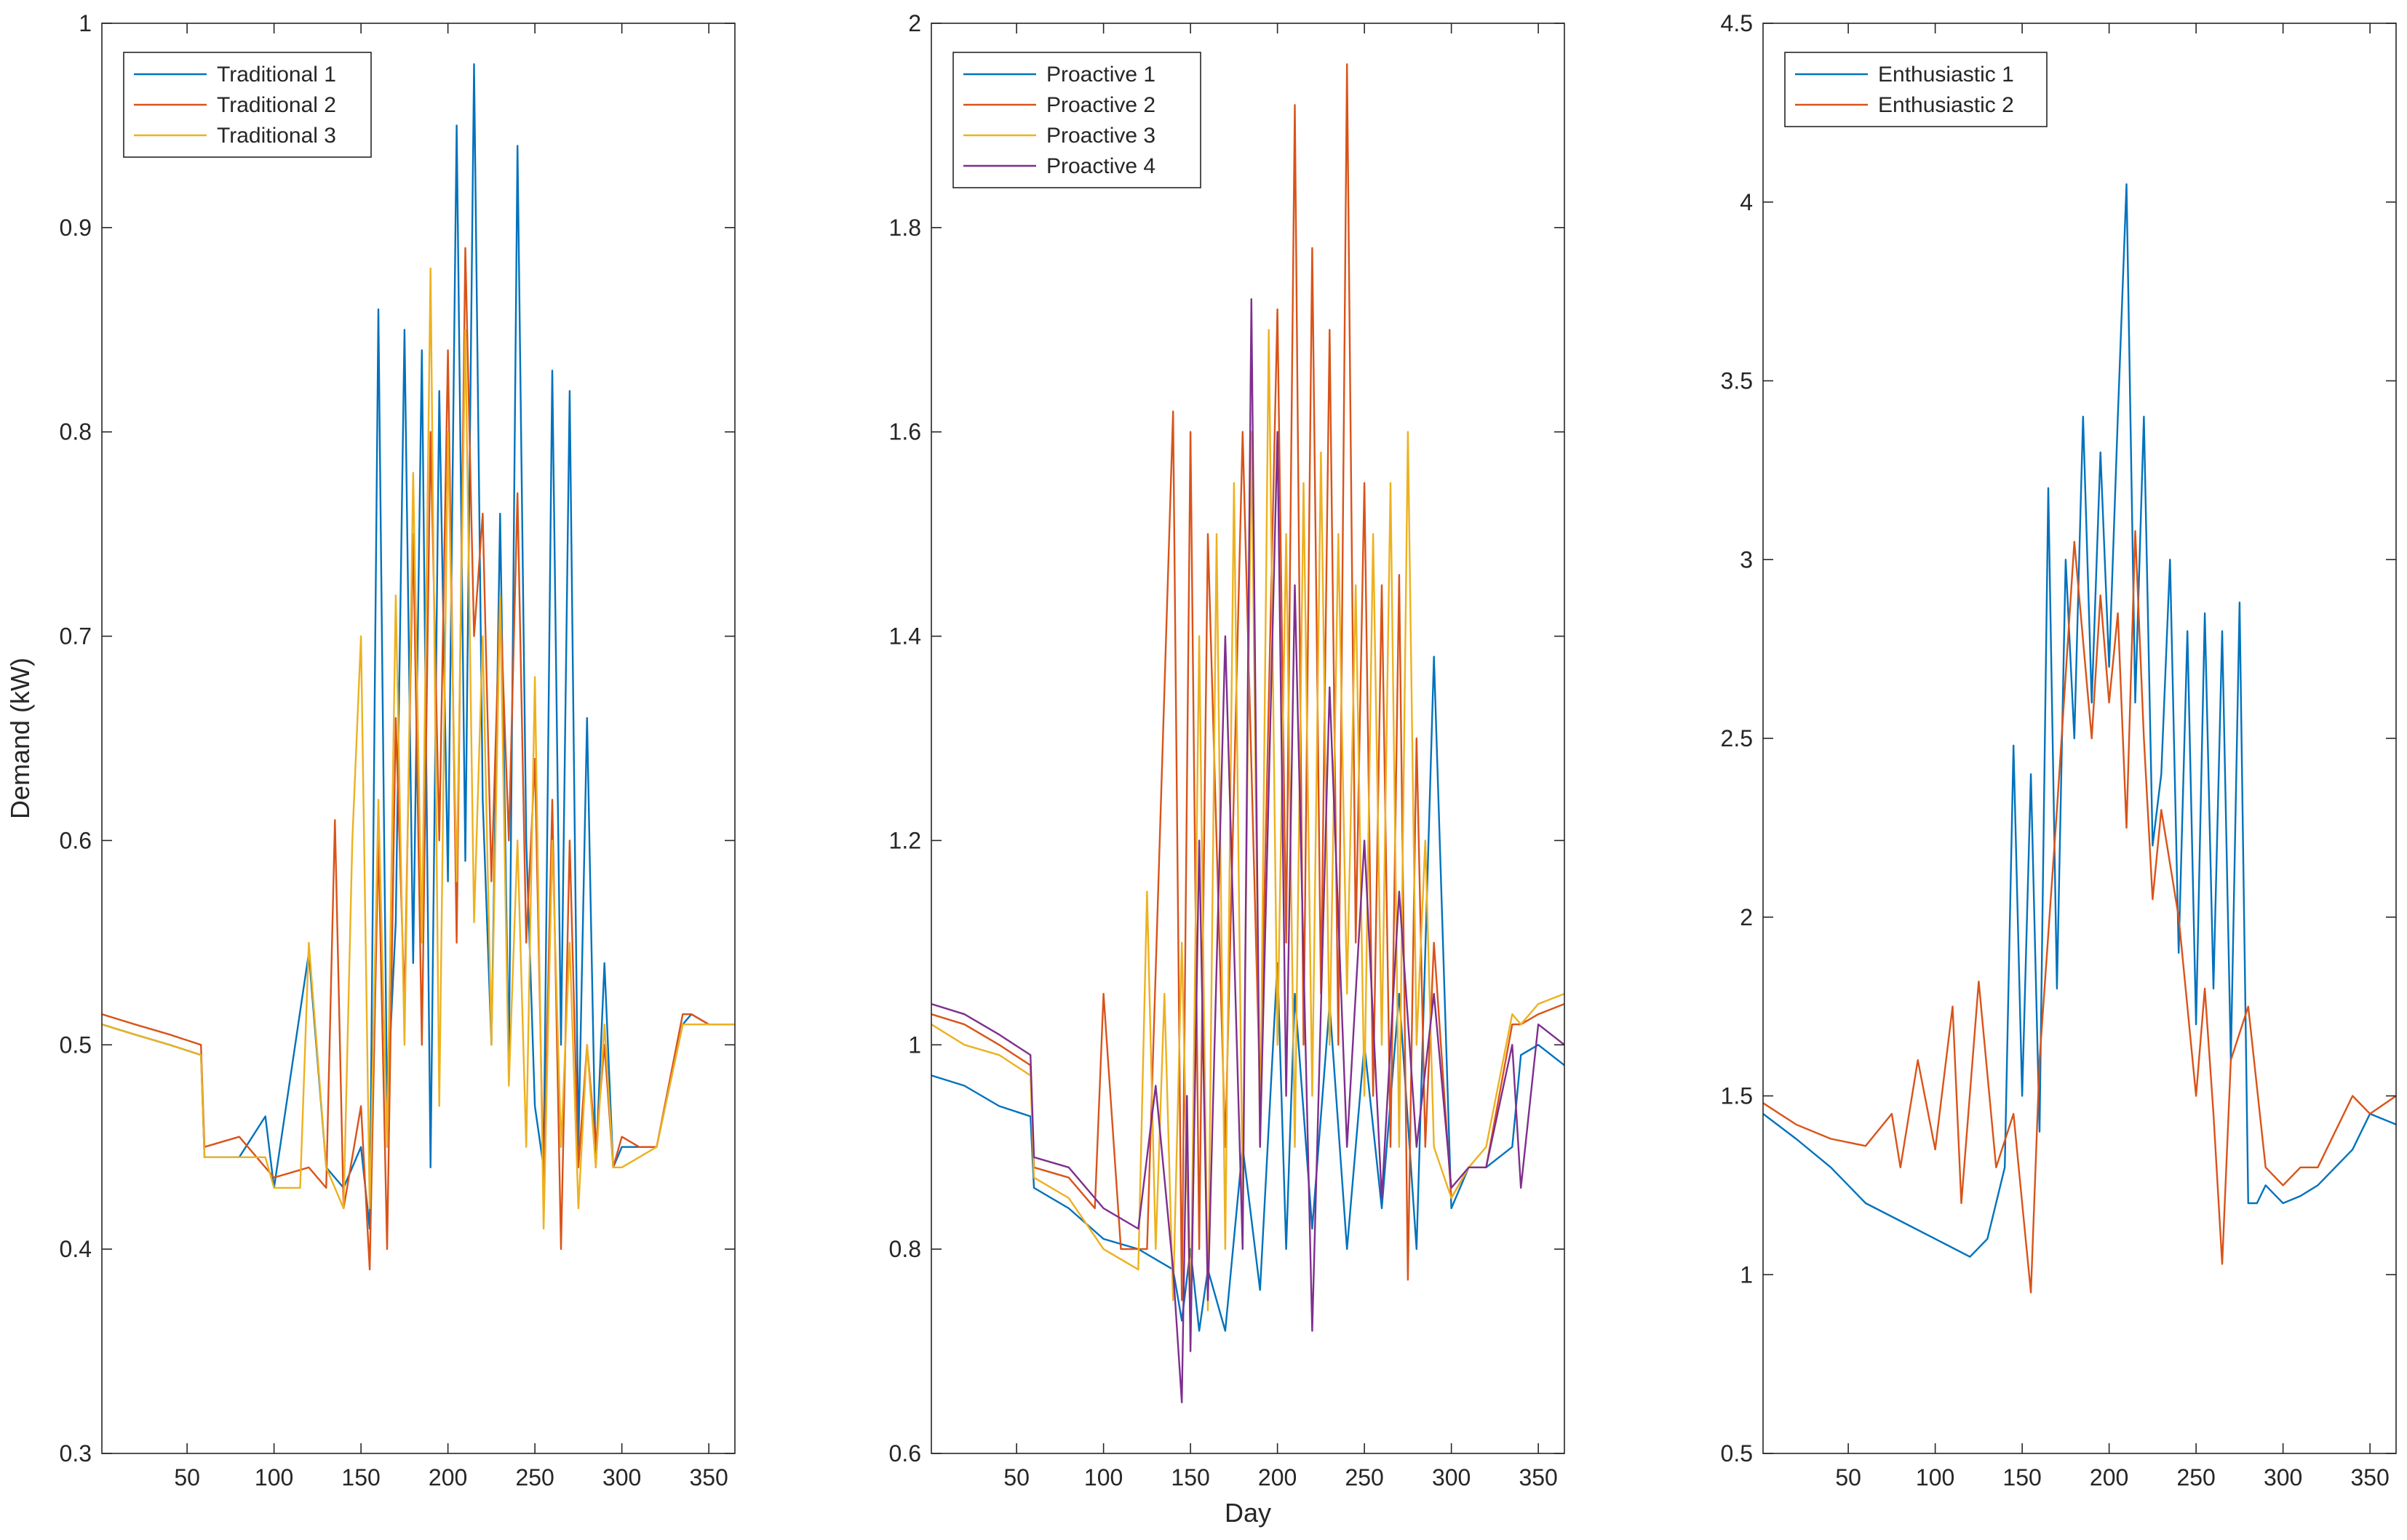  I want to click on y-tick-label: 3, so click(1746, 559).